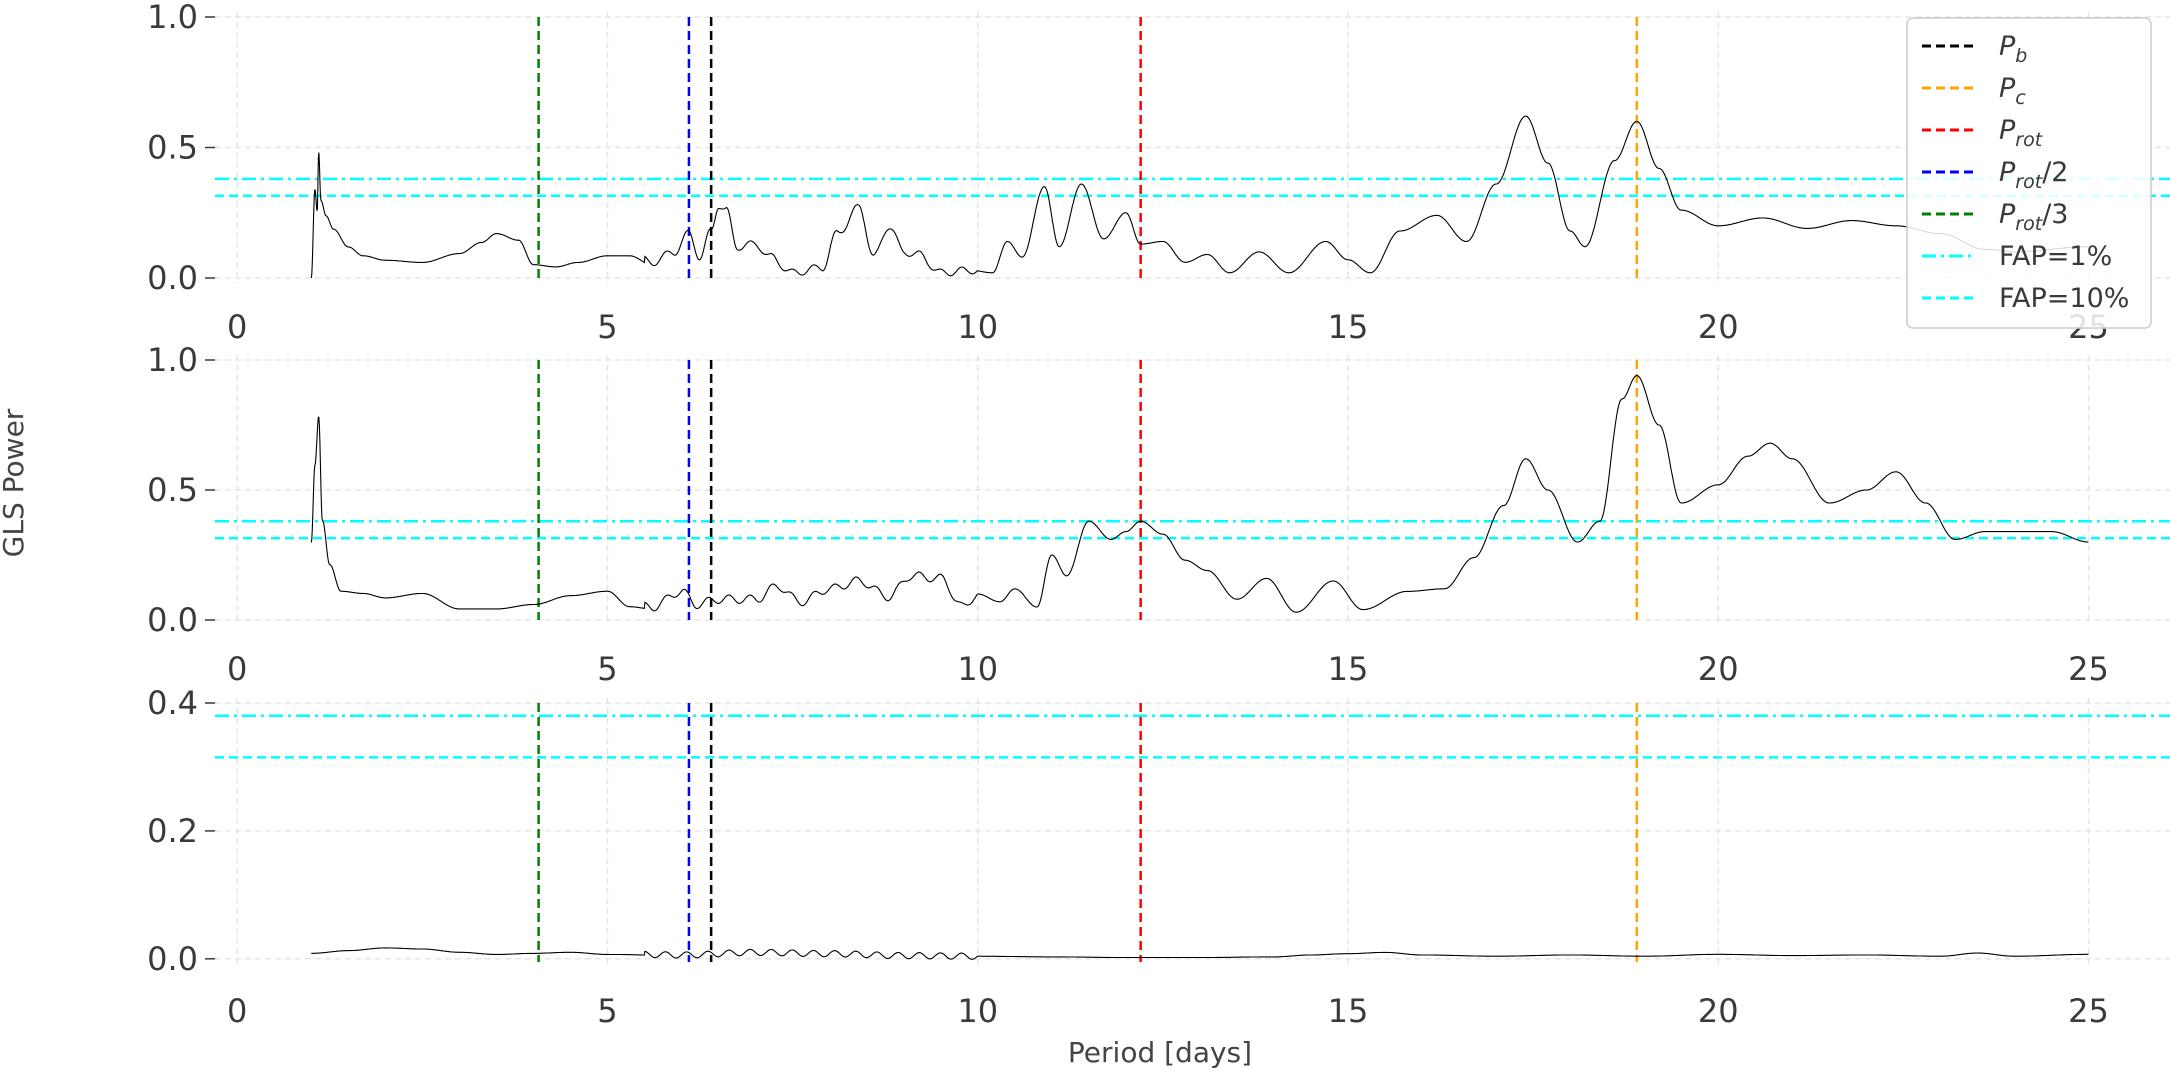 The width and height of the screenshot is (2170, 1074). Describe the element at coordinates (172, 831) in the screenshot. I see `y-tick-label: 0.2` at that location.